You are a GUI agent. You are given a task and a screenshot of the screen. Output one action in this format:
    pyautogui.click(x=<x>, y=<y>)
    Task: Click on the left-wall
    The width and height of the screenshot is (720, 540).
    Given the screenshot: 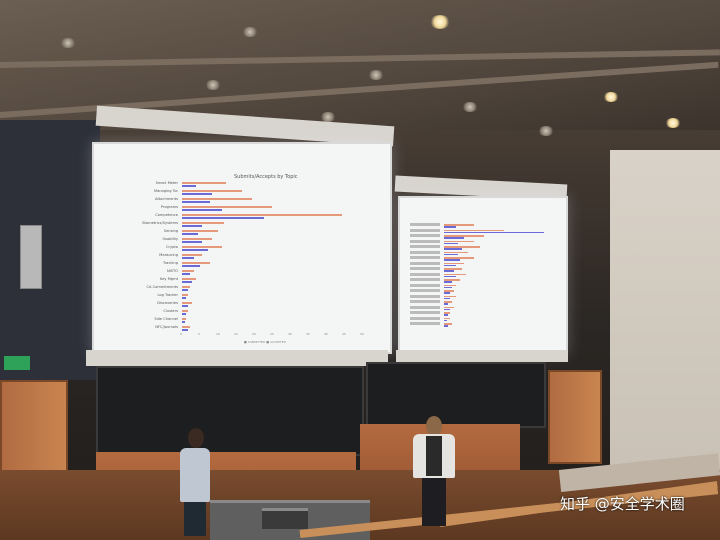 What is the action you would take?
    pyautogui.click(x=50, y=250)
    